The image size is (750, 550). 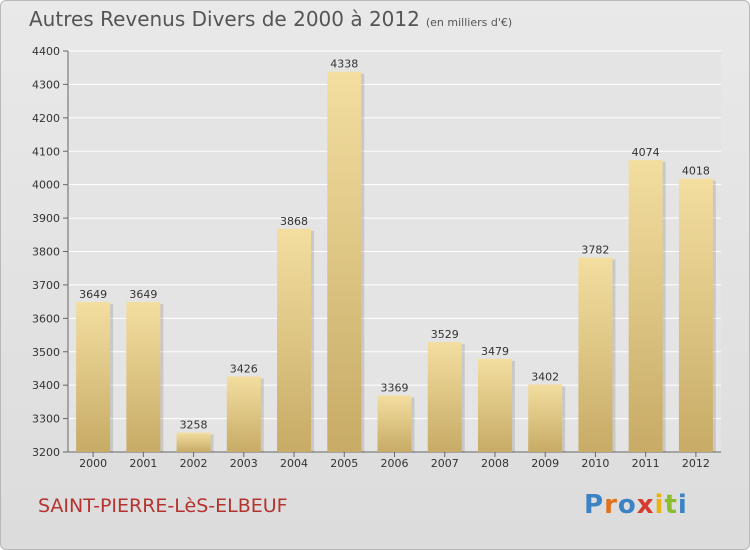 What do you see at coordinates (671, 505) in the screenshot?
I see `logo-letter: t` at bounding box center [671, 505].